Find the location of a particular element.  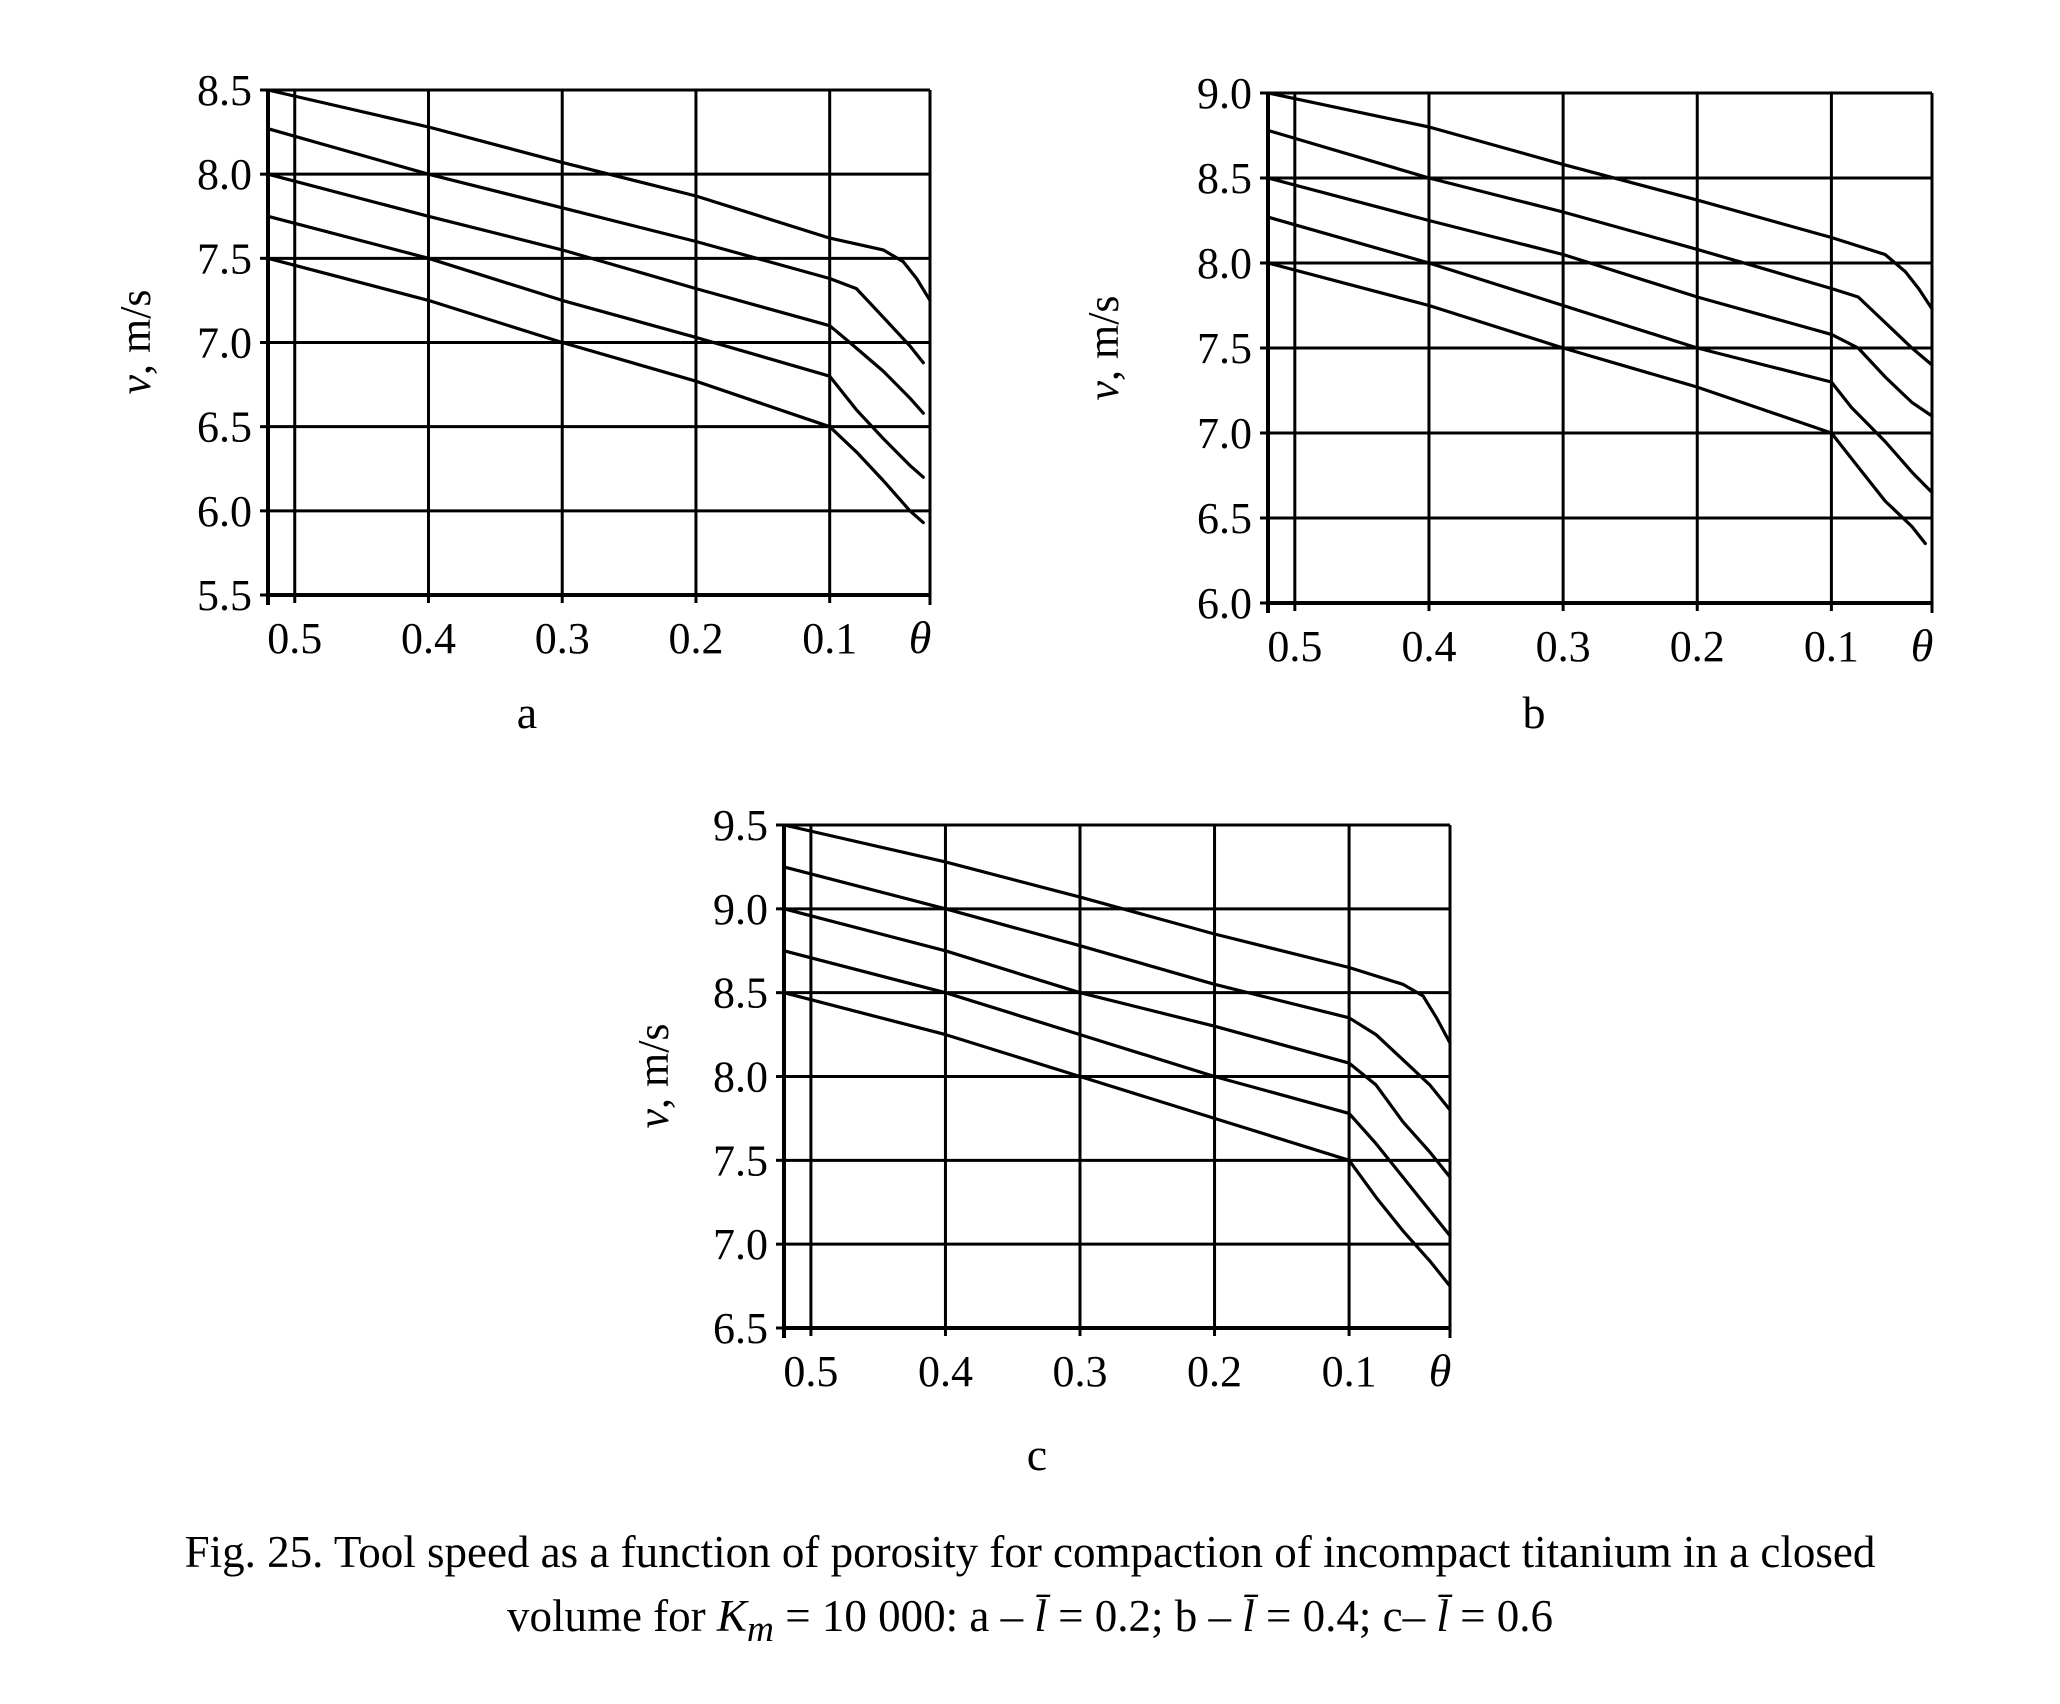

caption-b-value: = 0.4; c– is located at coordinates (1345, 1616).